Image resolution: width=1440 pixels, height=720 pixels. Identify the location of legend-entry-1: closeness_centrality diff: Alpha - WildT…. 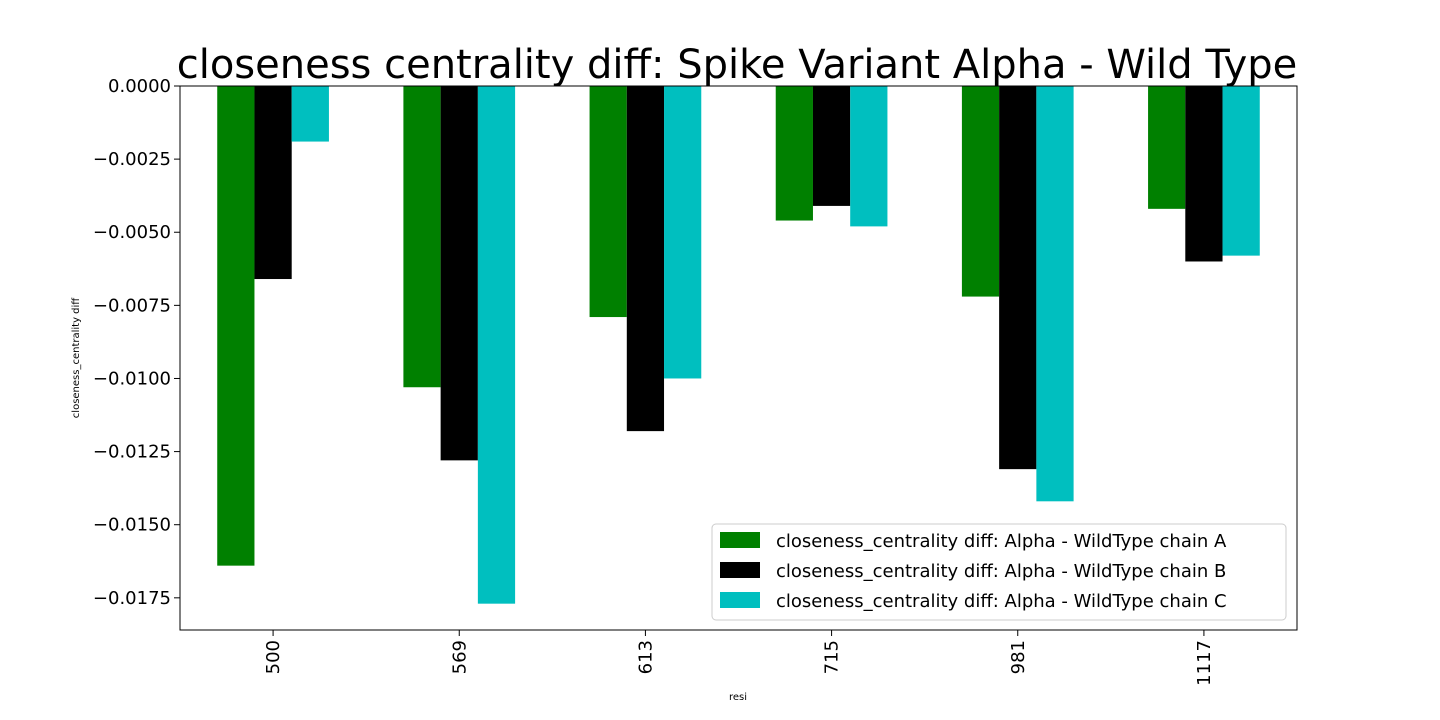
(1001, 571).